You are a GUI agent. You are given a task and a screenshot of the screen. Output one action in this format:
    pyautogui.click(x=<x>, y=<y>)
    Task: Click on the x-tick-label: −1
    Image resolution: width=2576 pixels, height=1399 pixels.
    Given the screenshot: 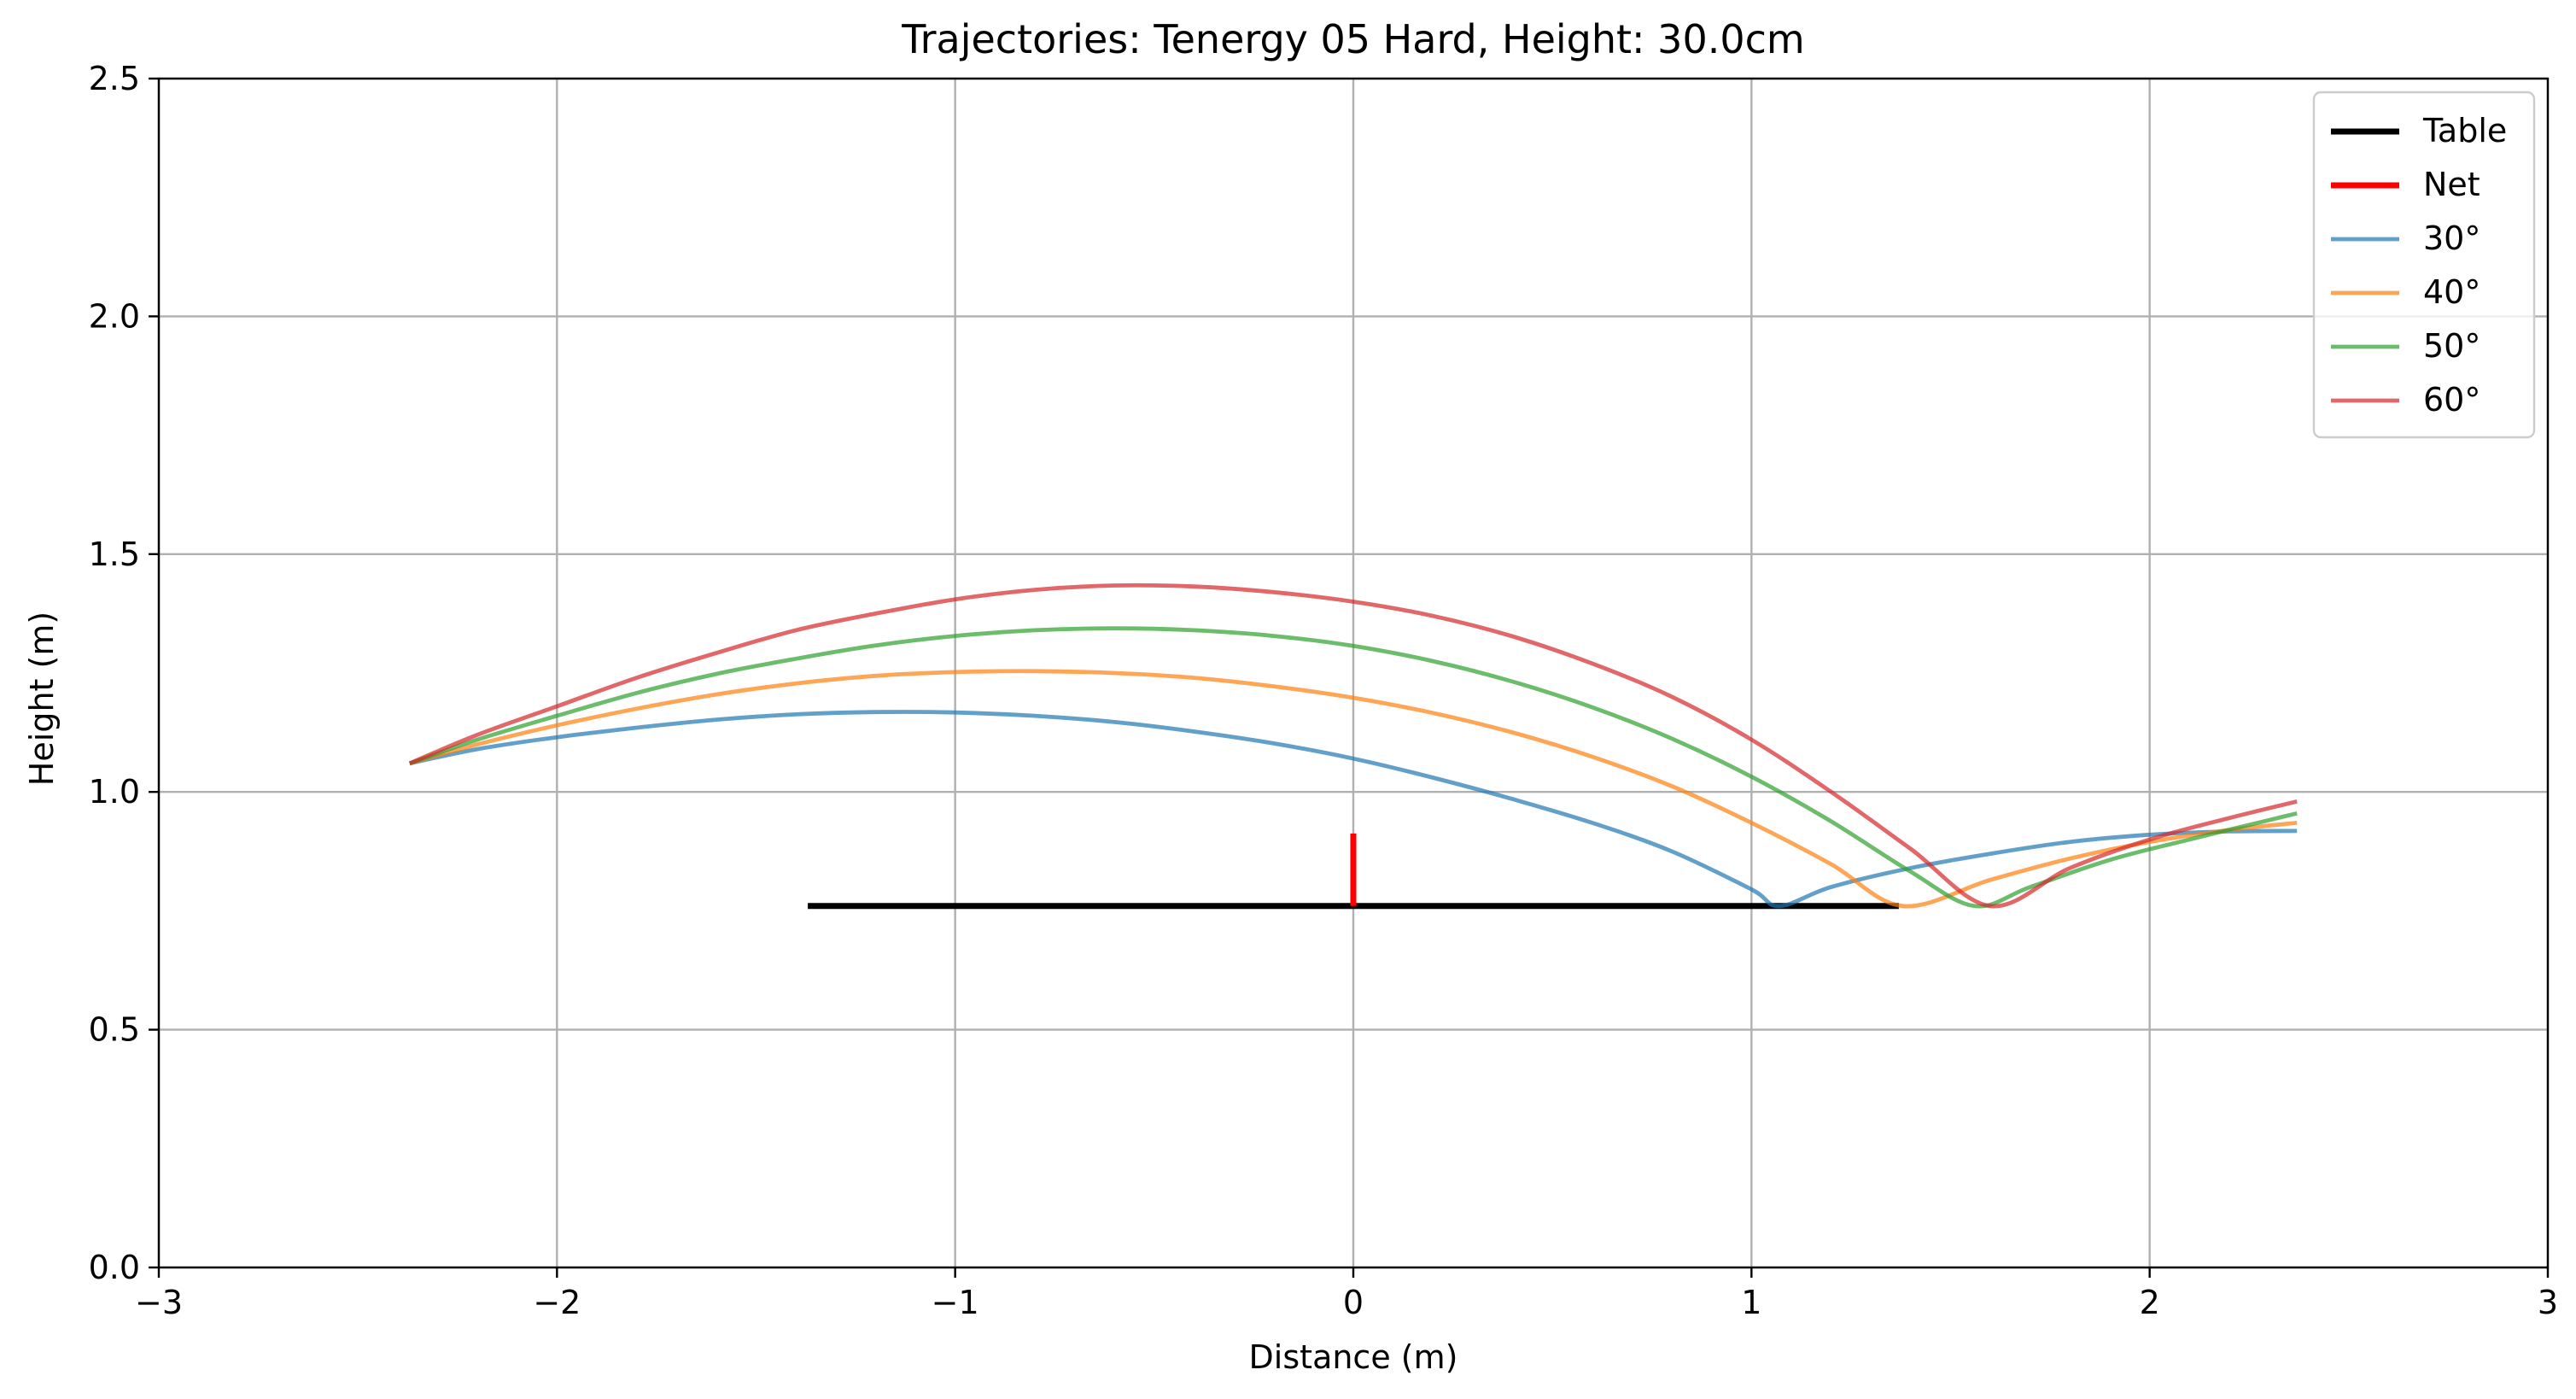 What is the action you would take?
    pyautogui.click(x=955, y=1302)
    